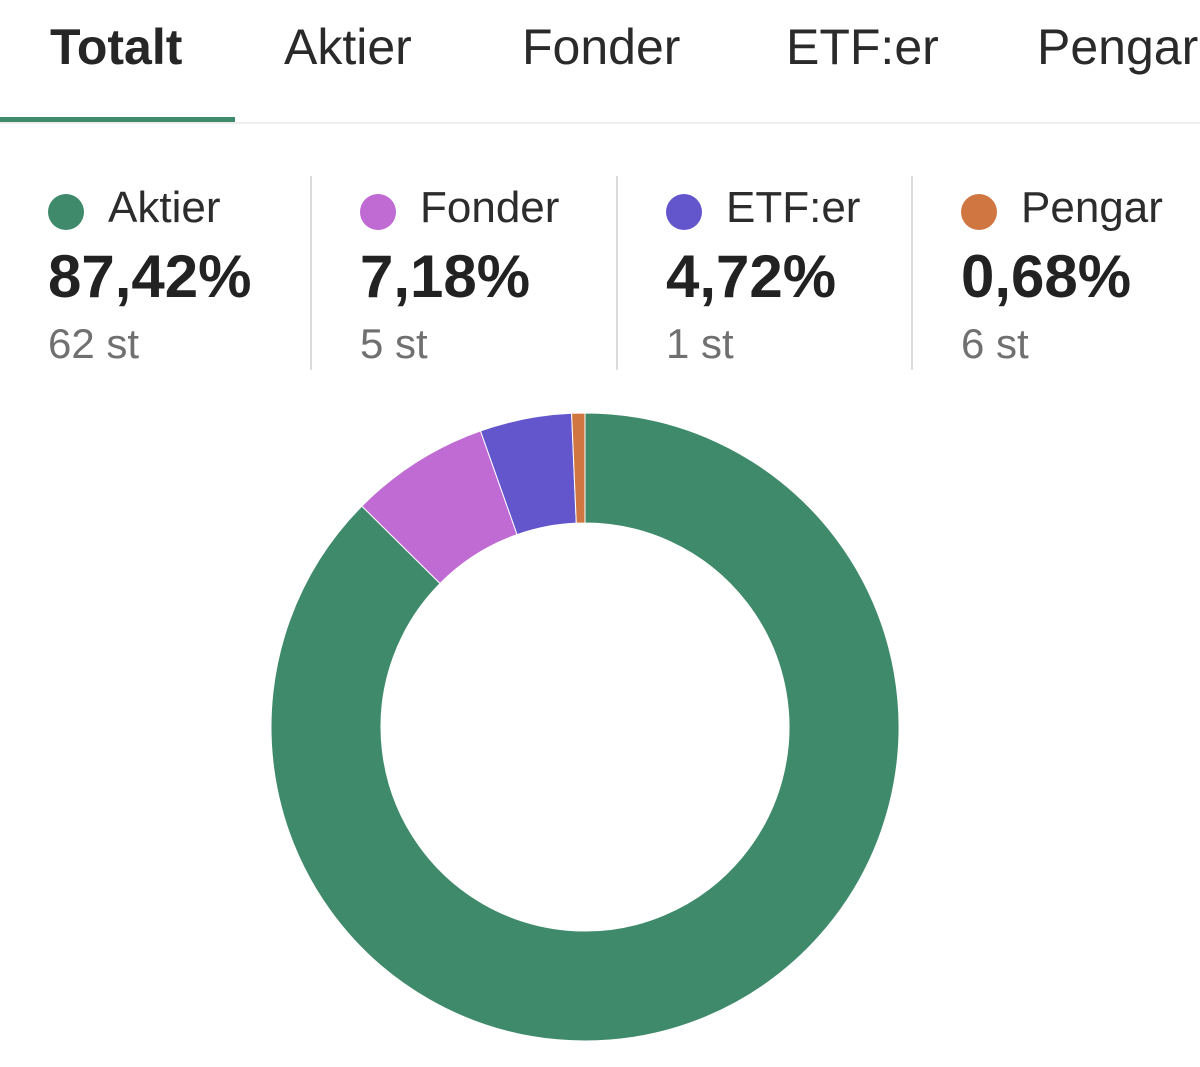  I want to click on stat-percent-fonder: 7,18%, so click(445, 276).